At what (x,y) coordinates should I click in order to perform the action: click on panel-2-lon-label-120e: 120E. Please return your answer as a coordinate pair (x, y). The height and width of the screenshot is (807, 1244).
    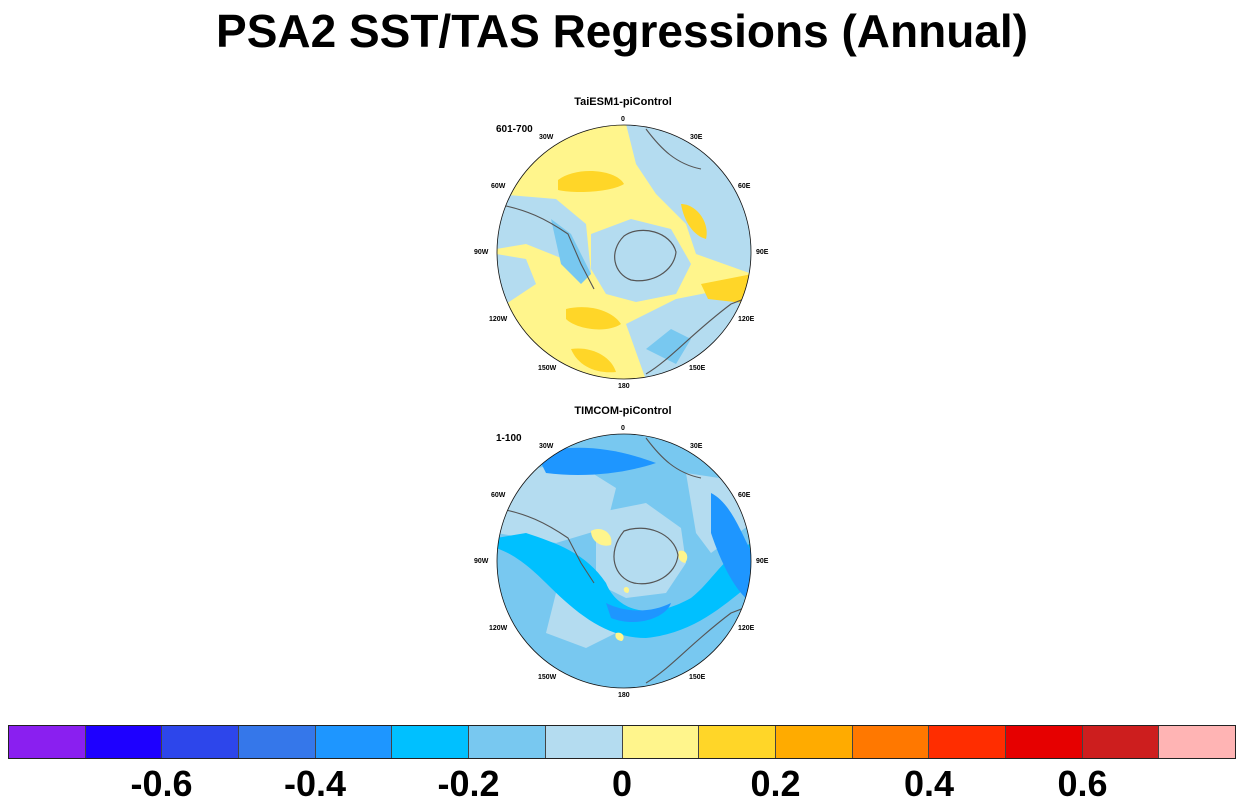
    Looking at the image, I should click on (746, 628).